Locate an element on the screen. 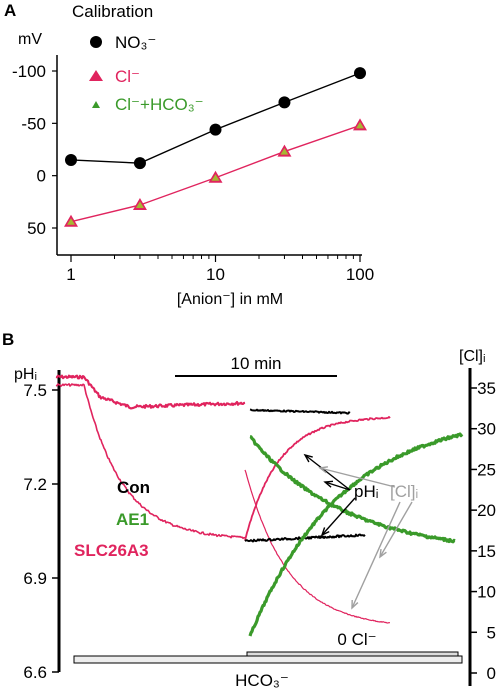 This screenshot has height=694, width=500. right-tick-label: 0 is located at coordinates (491, 673).